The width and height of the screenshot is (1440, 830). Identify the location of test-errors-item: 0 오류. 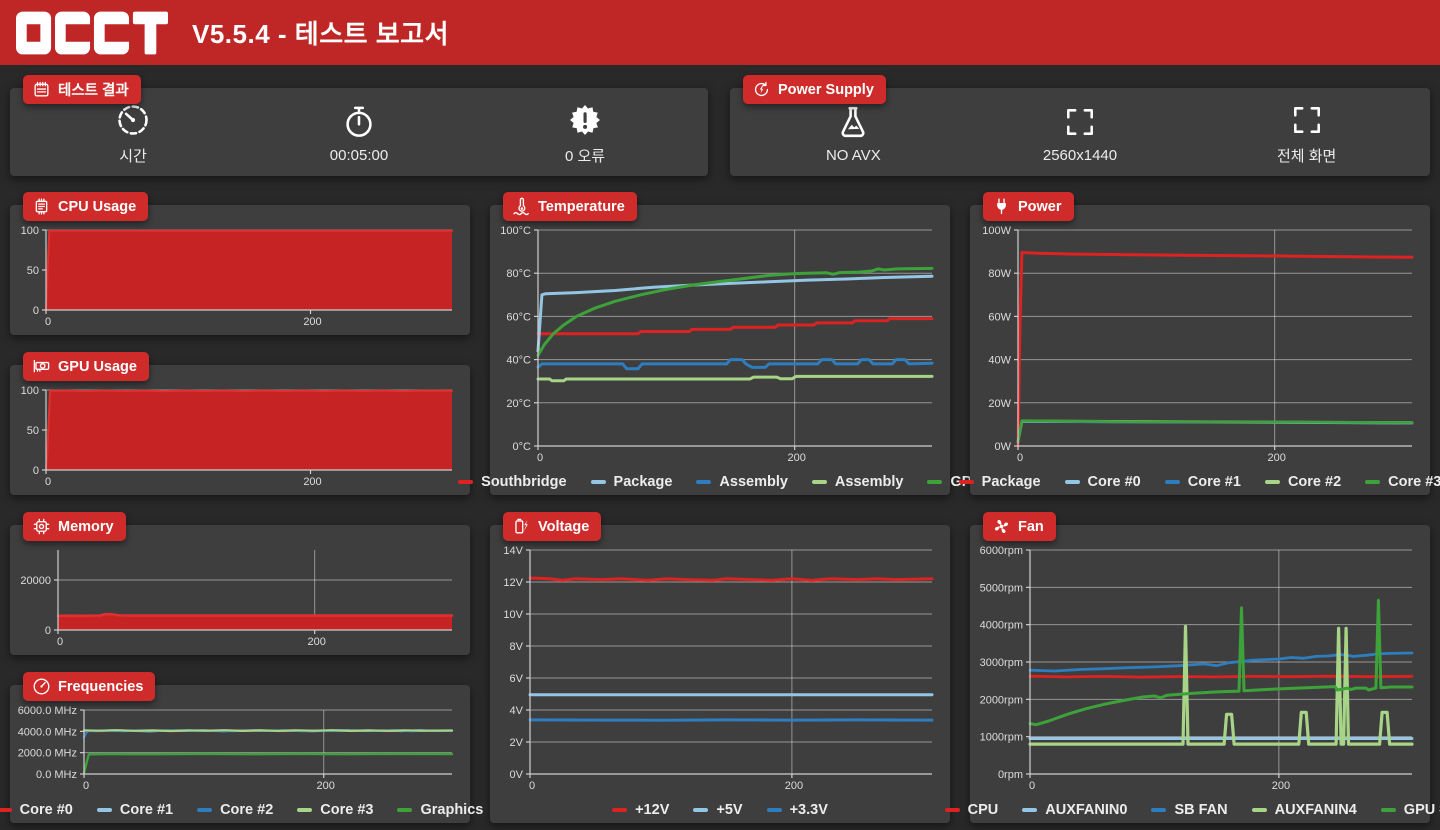
(585, 134).